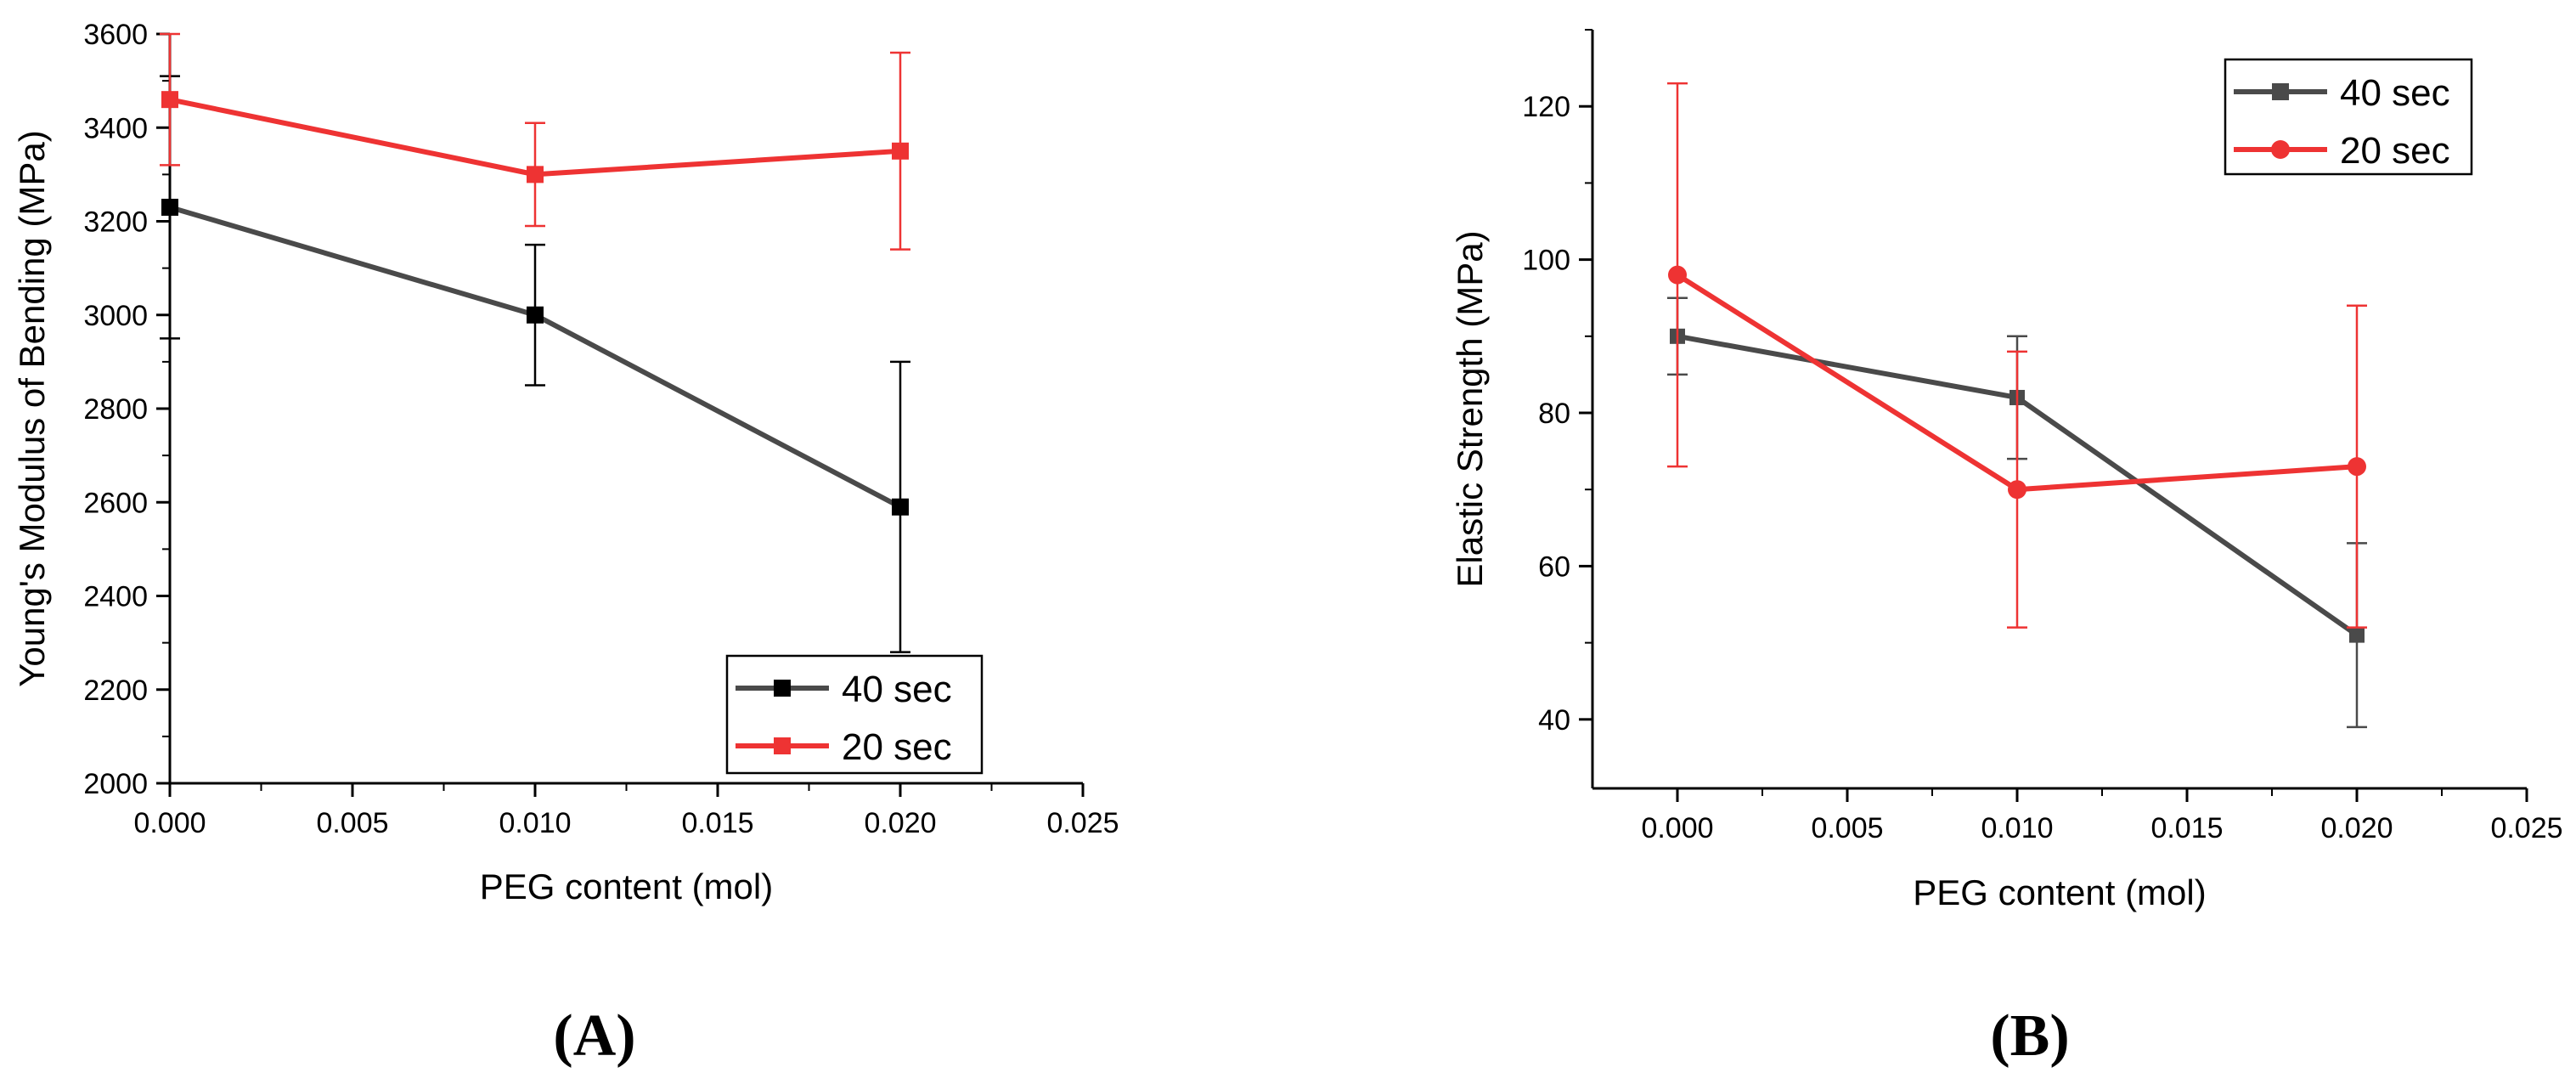 Image resolution: width=2576 pixels, height=1084 pixels. Describe the element at coordinates (1546, 261) in the screenshot. I see `y-tick-label: 100` at that location.